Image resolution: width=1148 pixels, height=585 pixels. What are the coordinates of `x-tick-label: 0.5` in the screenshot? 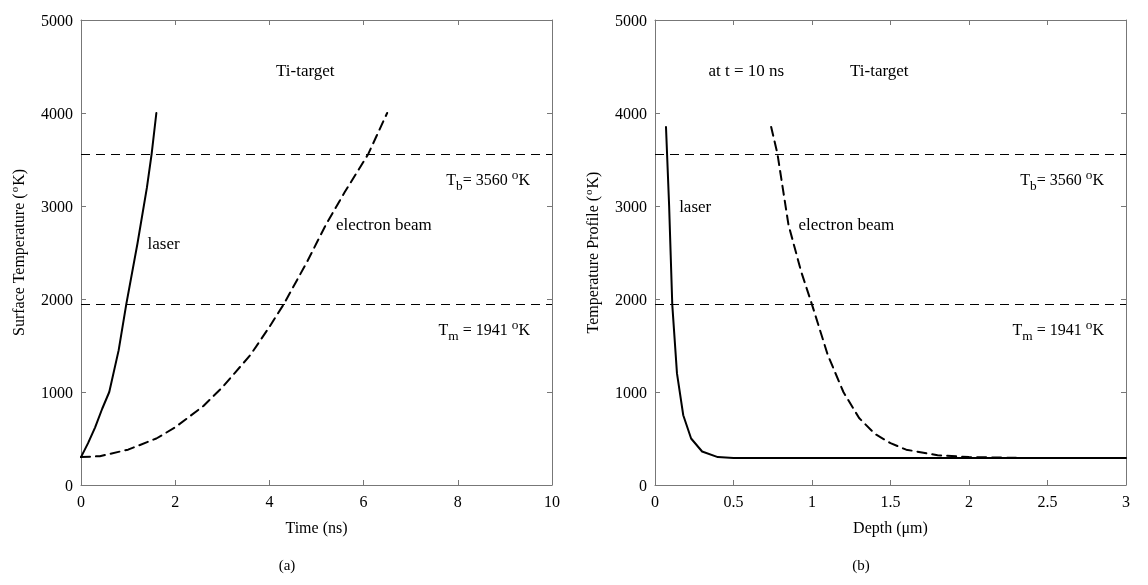 It's located at (733, 501).